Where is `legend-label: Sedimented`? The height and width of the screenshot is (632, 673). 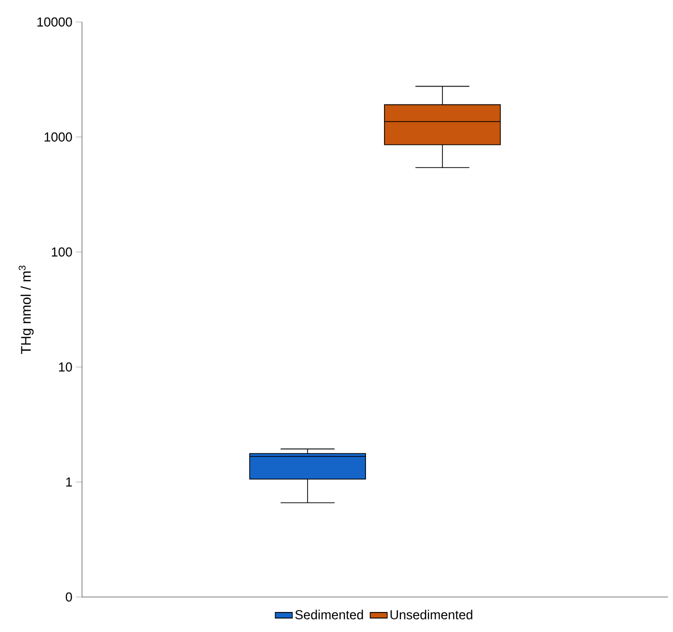
legend-label: Sedimented is located at coordinates (329, 615).